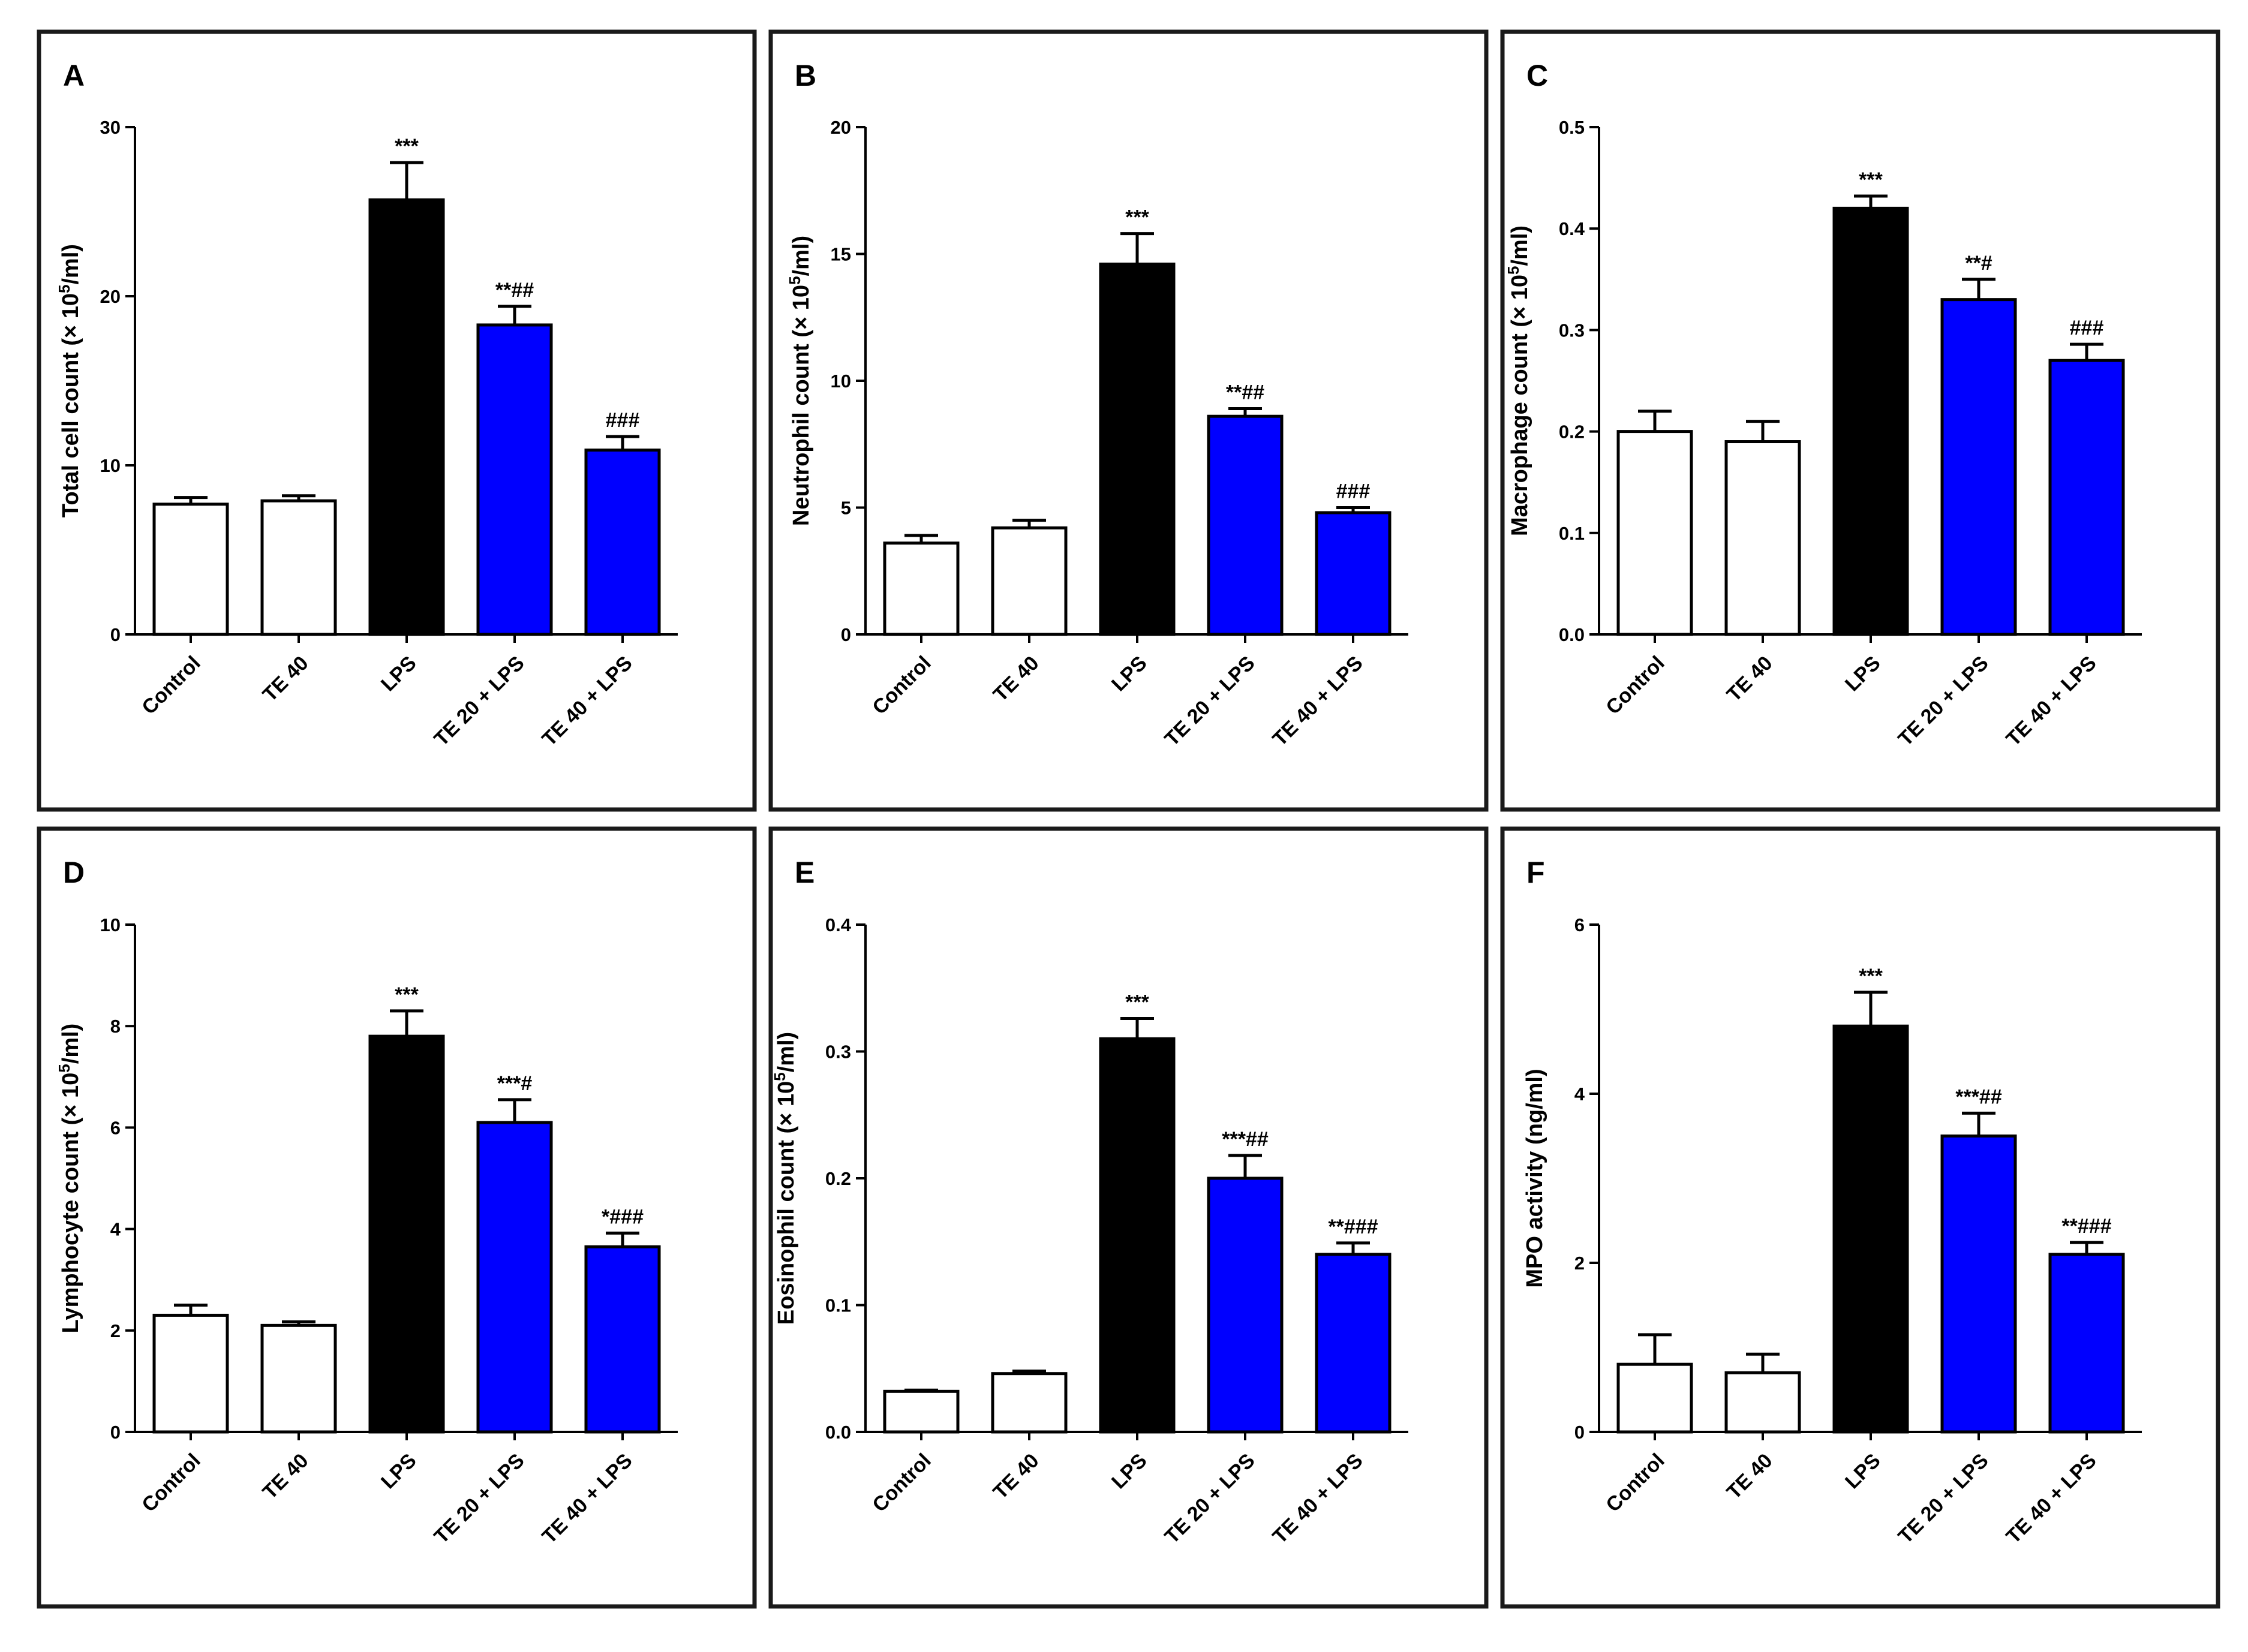 This screenshot has width=2248, height=1652. I want to click on panel-letter: E, so click(805, 872).